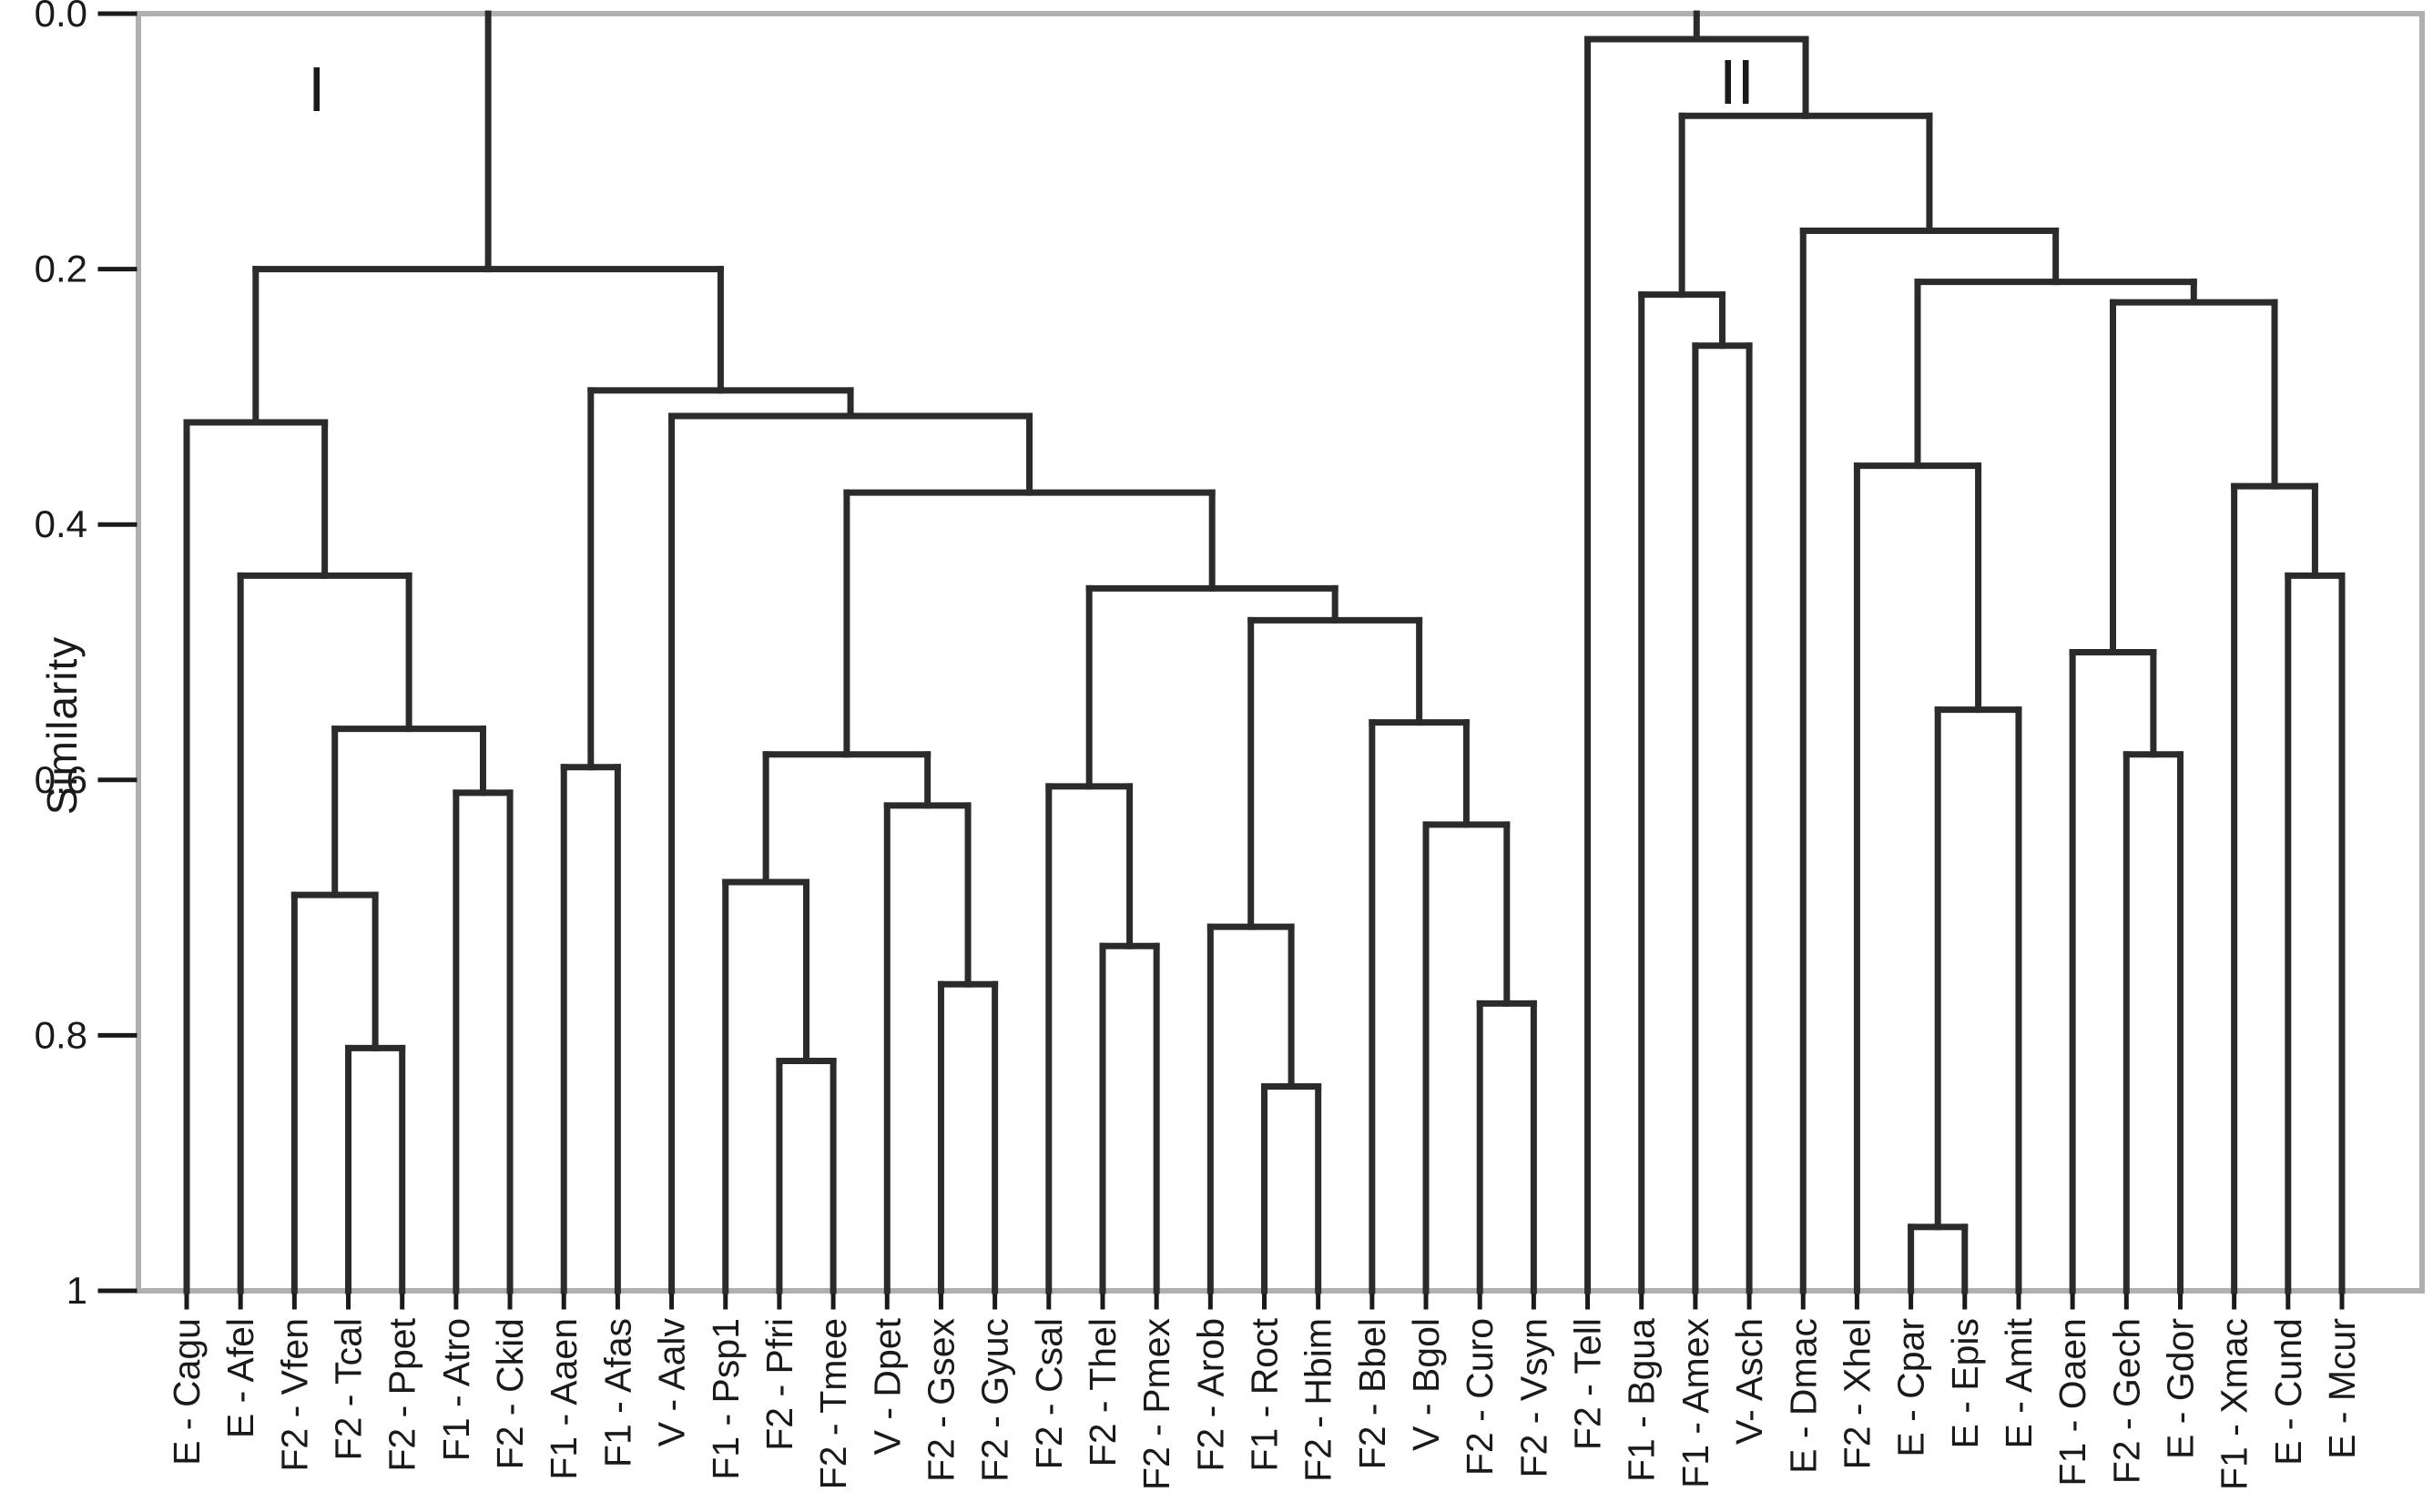 The height and width of the screenshot is (1512, 2433). I want to click on leaf-label: V- Asch, so click(1749, 1381).